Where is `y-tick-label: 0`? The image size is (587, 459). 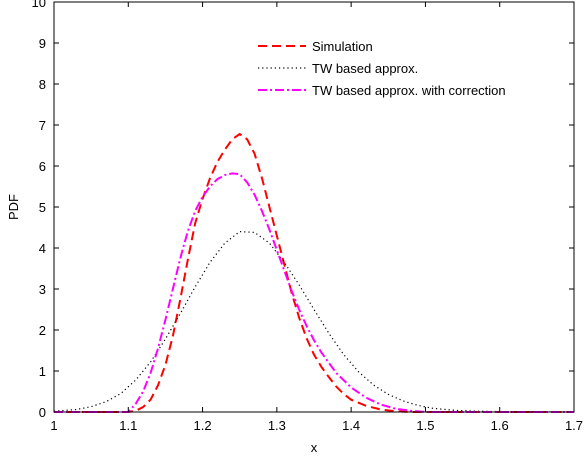
y-tick-label: 0 is located at coordinates (42, 412).